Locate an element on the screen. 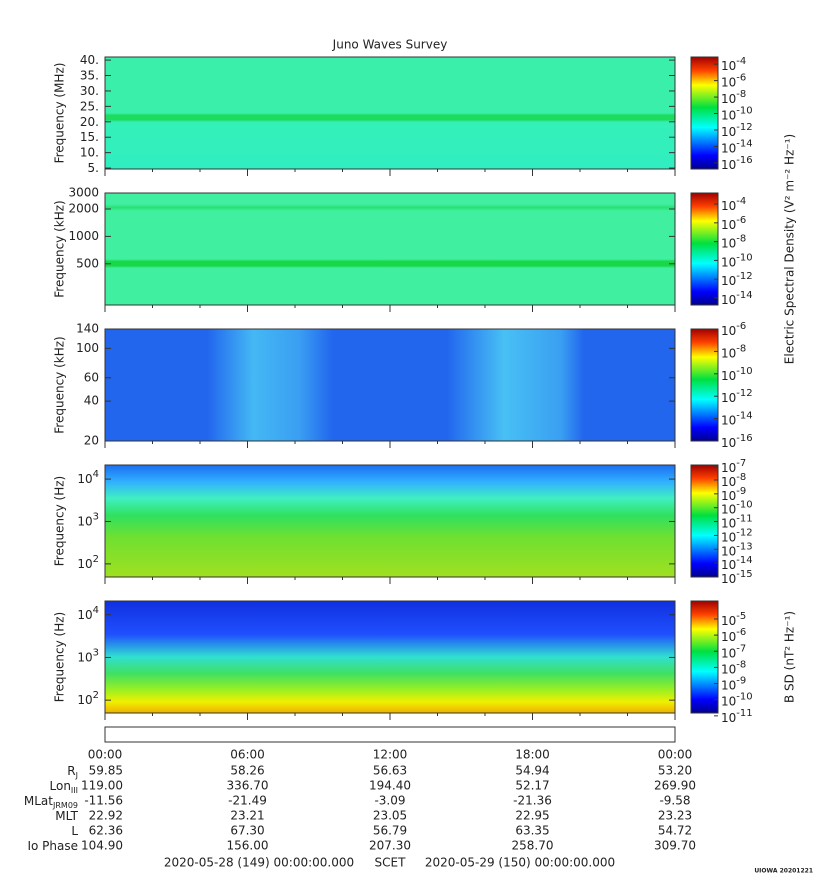 This screenshot has width=815, height=880. ephemeris-value: 52.17 is located at coordinates (532, 786).